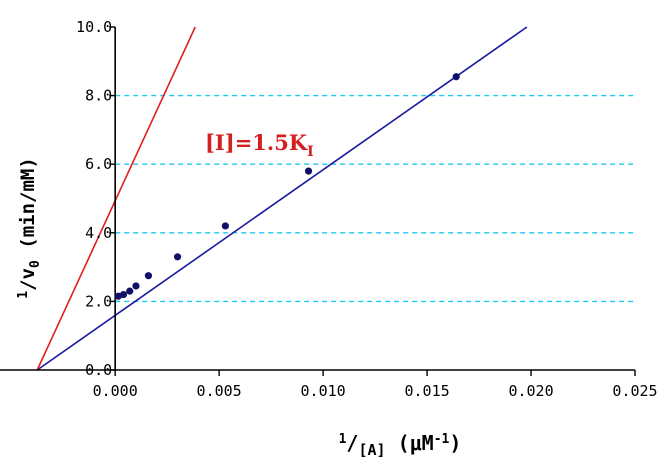 The height and width of the screenshot is (467, 670). What do you see at coordinates (98, 233) in the screenshot?
I see `y-tick-label: 4.0` at bounding box center [98, 233].